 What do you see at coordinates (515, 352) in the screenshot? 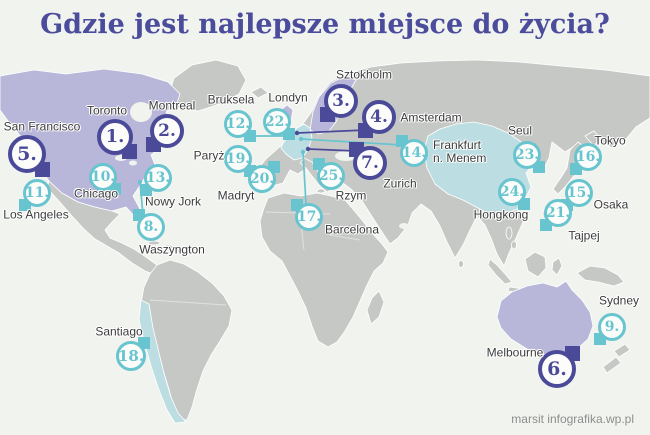
I see `city-label-melbourne: Melbourne` at bounding box center [515, 352].